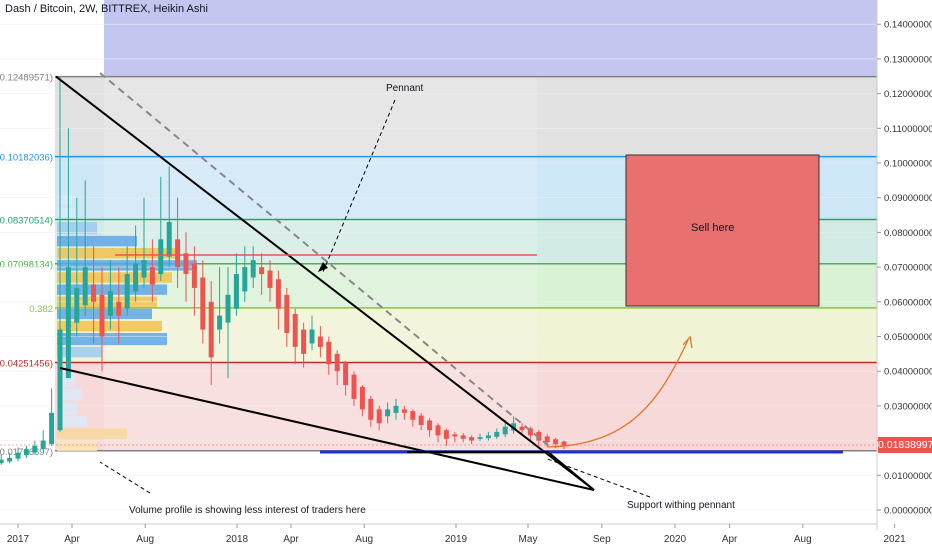 This screenshot has width=932, height=550. What do you see at coordinates (908, 406) in the screenshot?
I see `y-tick-label: 0.03000000` at bounding box center [908, 406].